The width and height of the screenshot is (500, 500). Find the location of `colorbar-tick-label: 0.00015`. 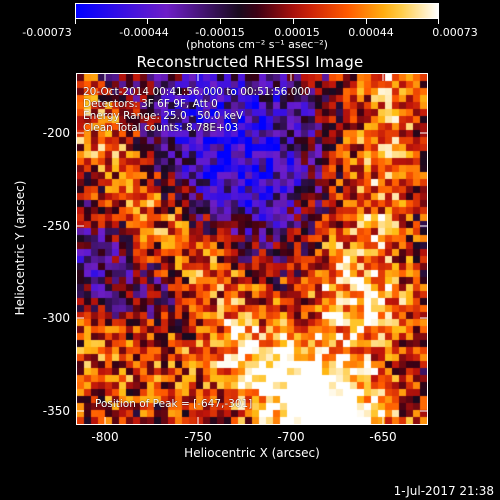

colorbar-tick-label: 0.00015 is located at coordinates (297, 32).